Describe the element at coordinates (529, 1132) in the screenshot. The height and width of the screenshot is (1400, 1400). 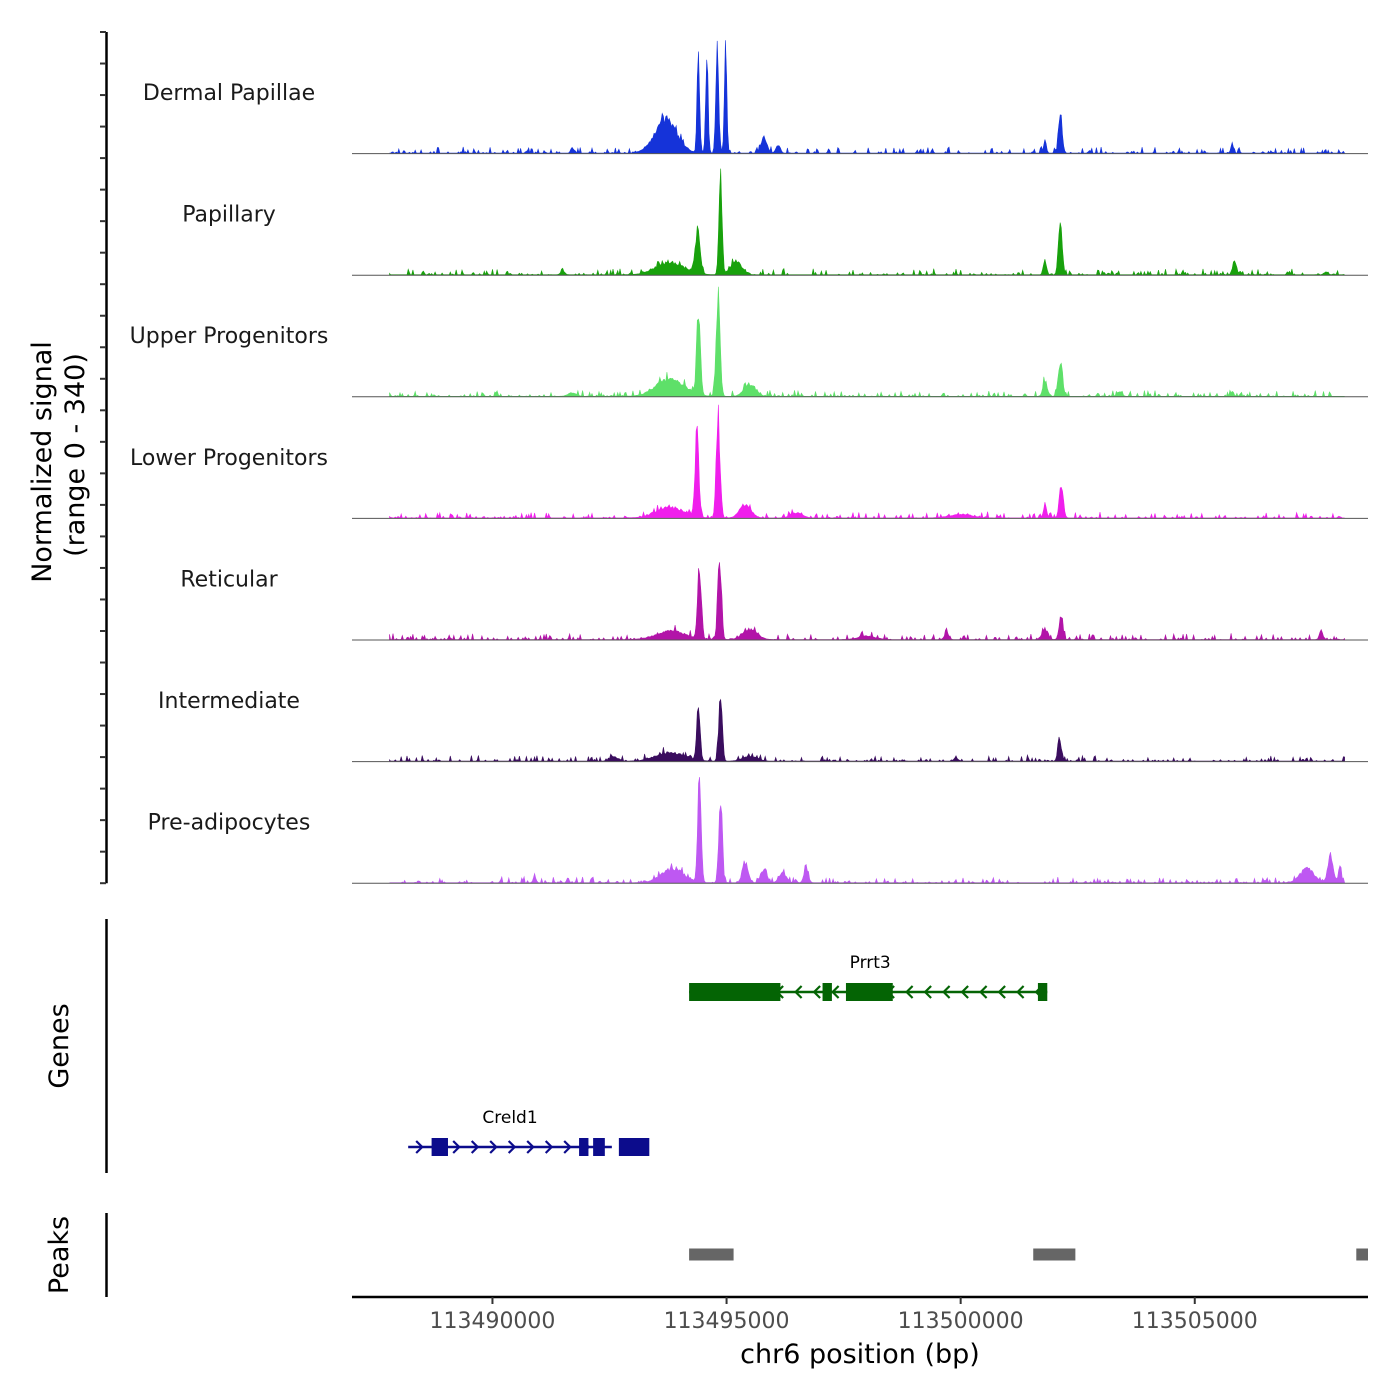
I see `gene-creld1: Creld1` at that location.